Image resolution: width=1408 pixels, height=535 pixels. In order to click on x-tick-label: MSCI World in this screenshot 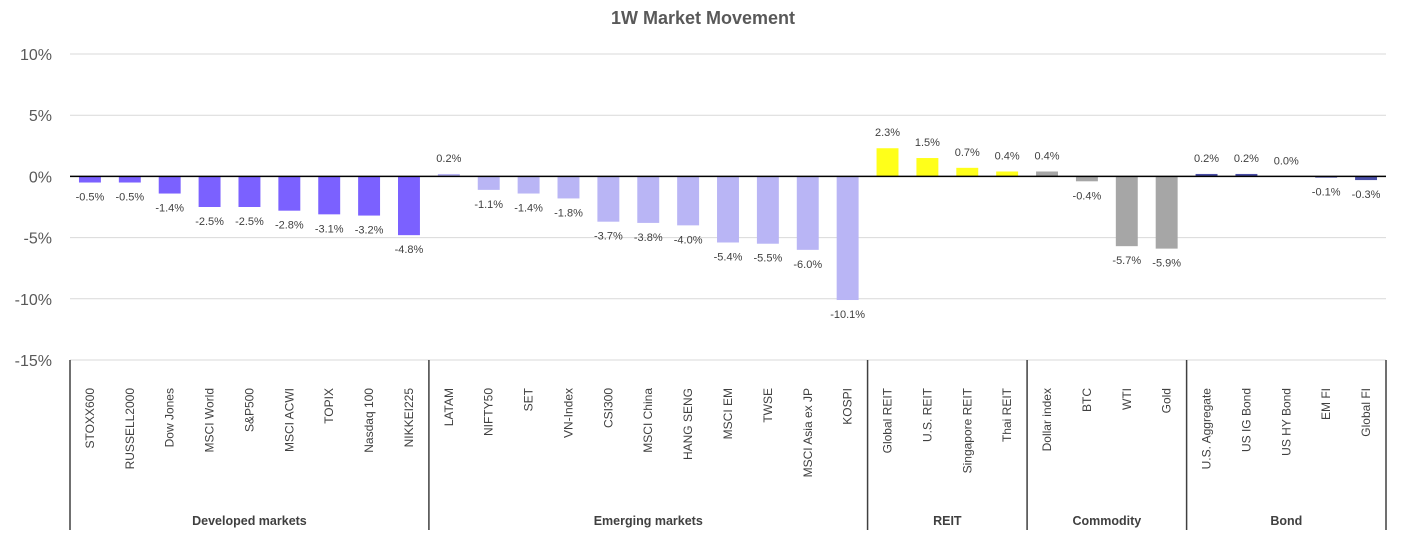, I will do `click(210, 420)`.